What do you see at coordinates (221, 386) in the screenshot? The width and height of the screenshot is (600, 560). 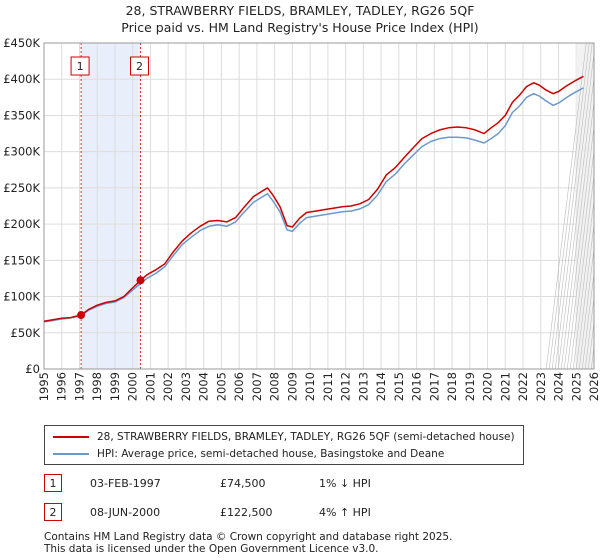 I see `x-tick-label: 2005` at bounding box center [221, 386].